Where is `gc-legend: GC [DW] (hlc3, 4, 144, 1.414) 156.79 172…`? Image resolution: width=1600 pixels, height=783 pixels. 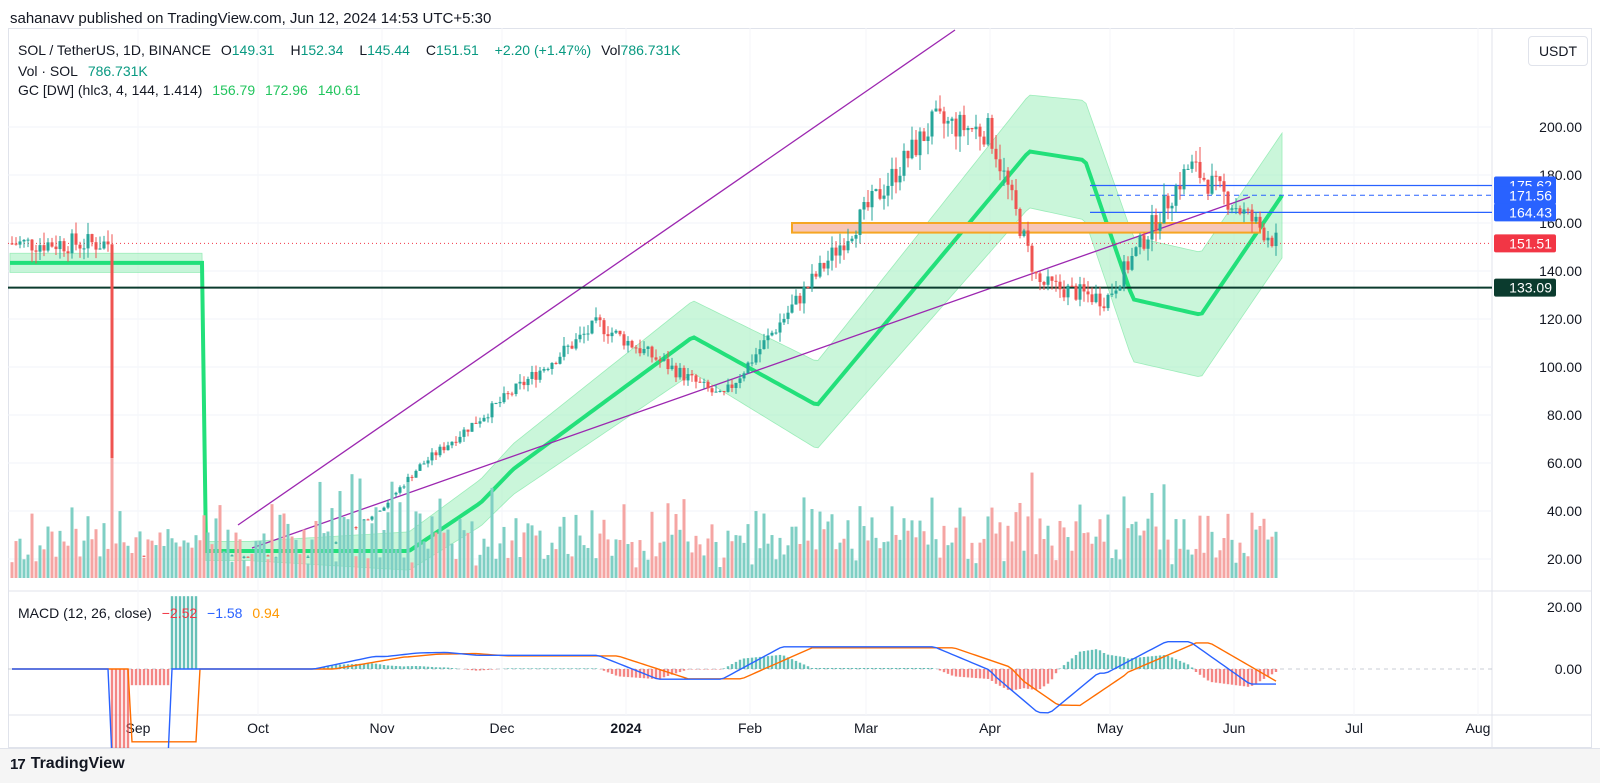
gc-legend: GC [DW] (hlc3, 4, 144, 1.414) 156.79 172… is located at coordinates (192, 90).